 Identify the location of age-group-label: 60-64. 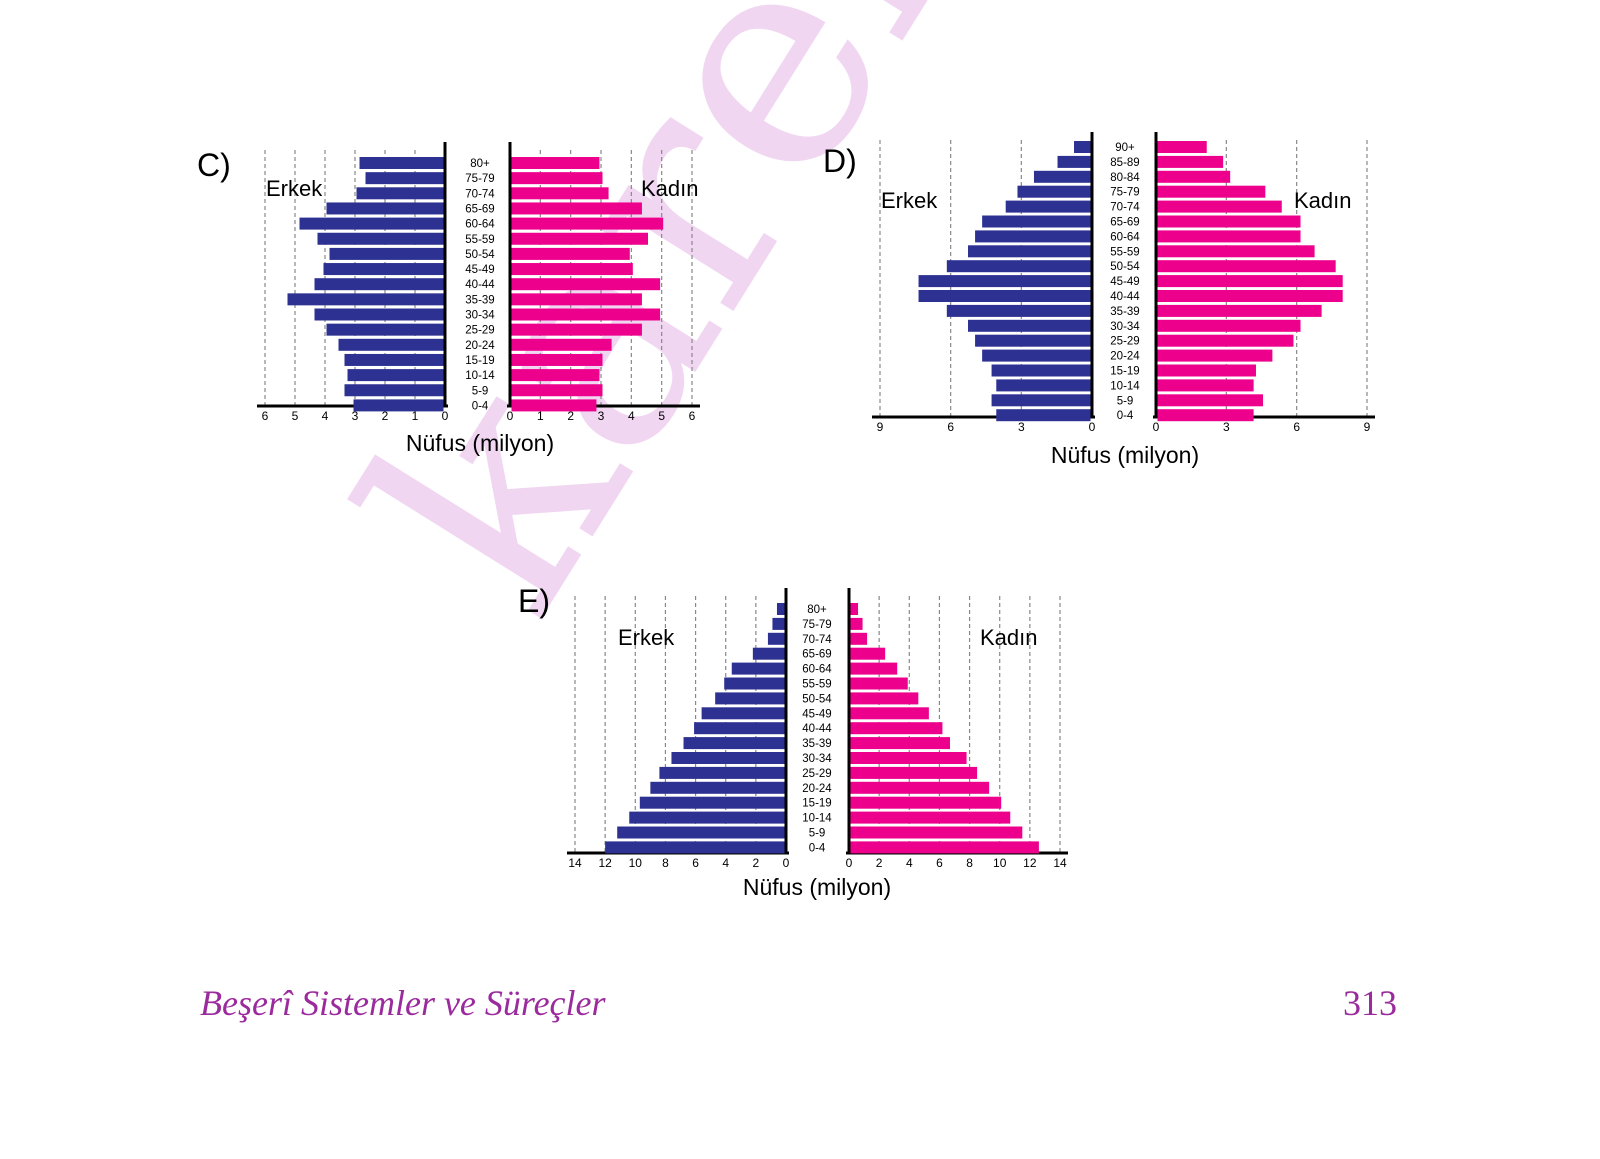
(1125, 237).